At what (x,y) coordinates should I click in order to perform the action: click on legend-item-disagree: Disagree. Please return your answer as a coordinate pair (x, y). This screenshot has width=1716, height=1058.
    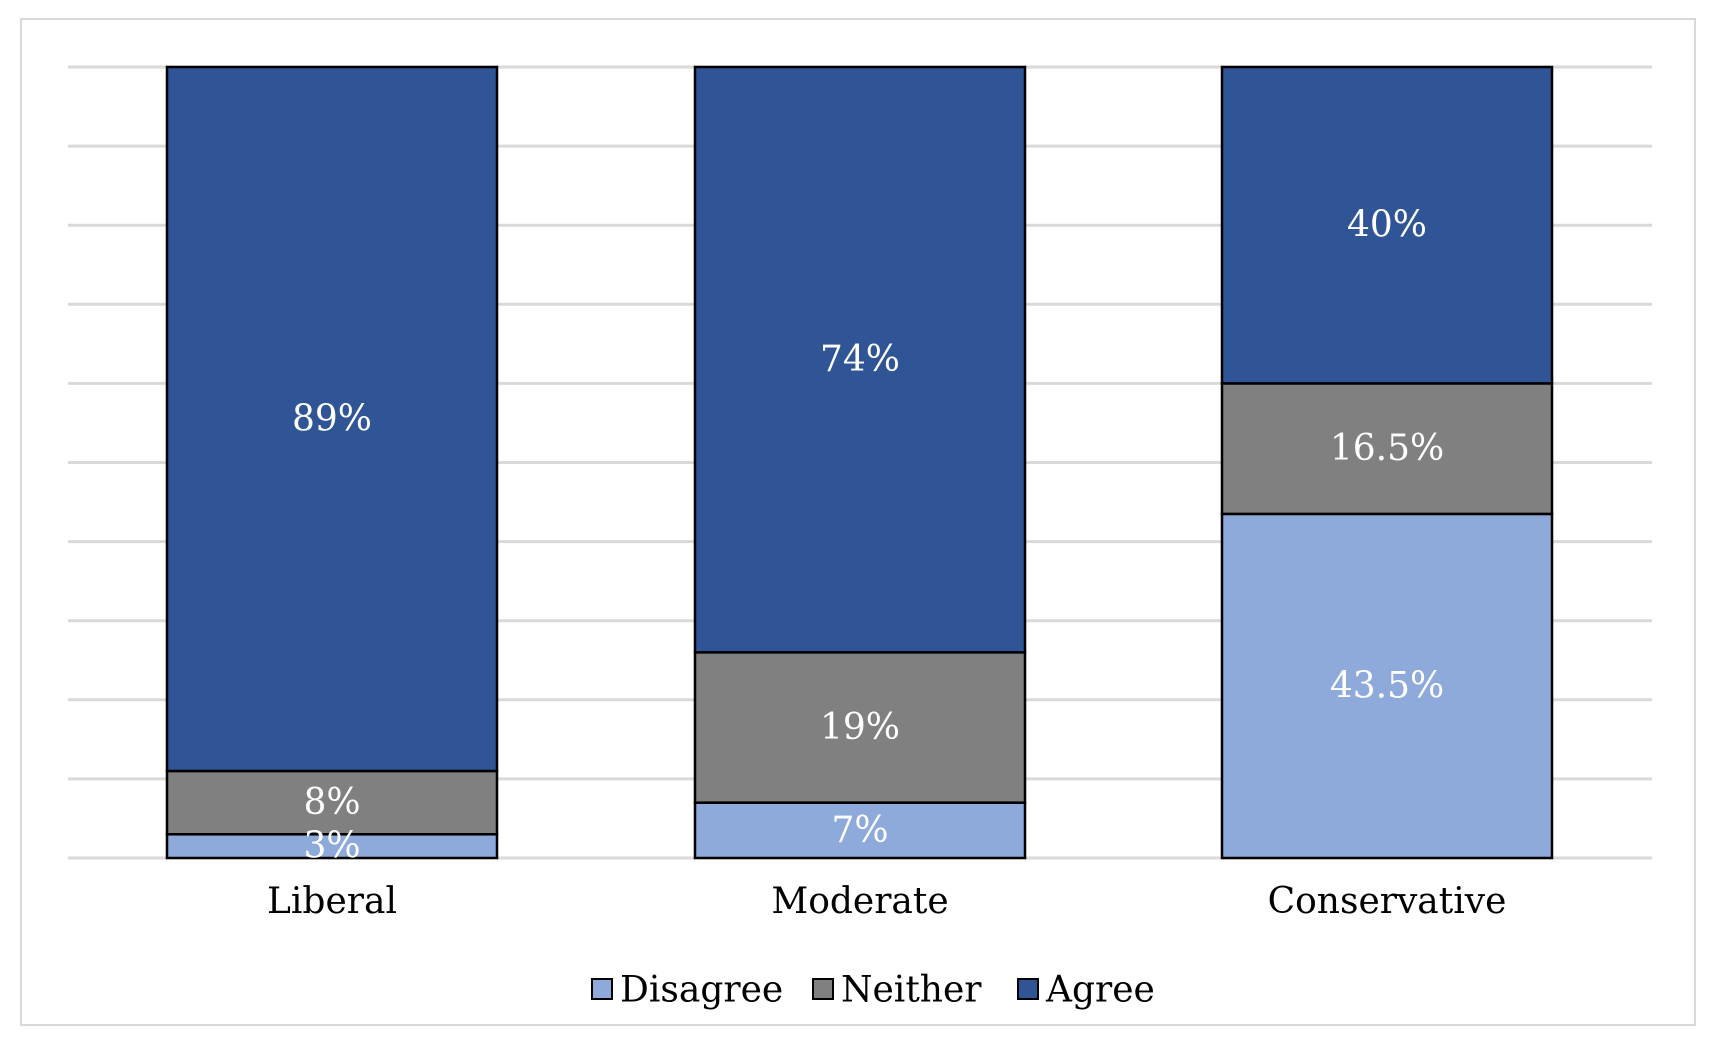
    Looking at the image, I should click on (687, 990).